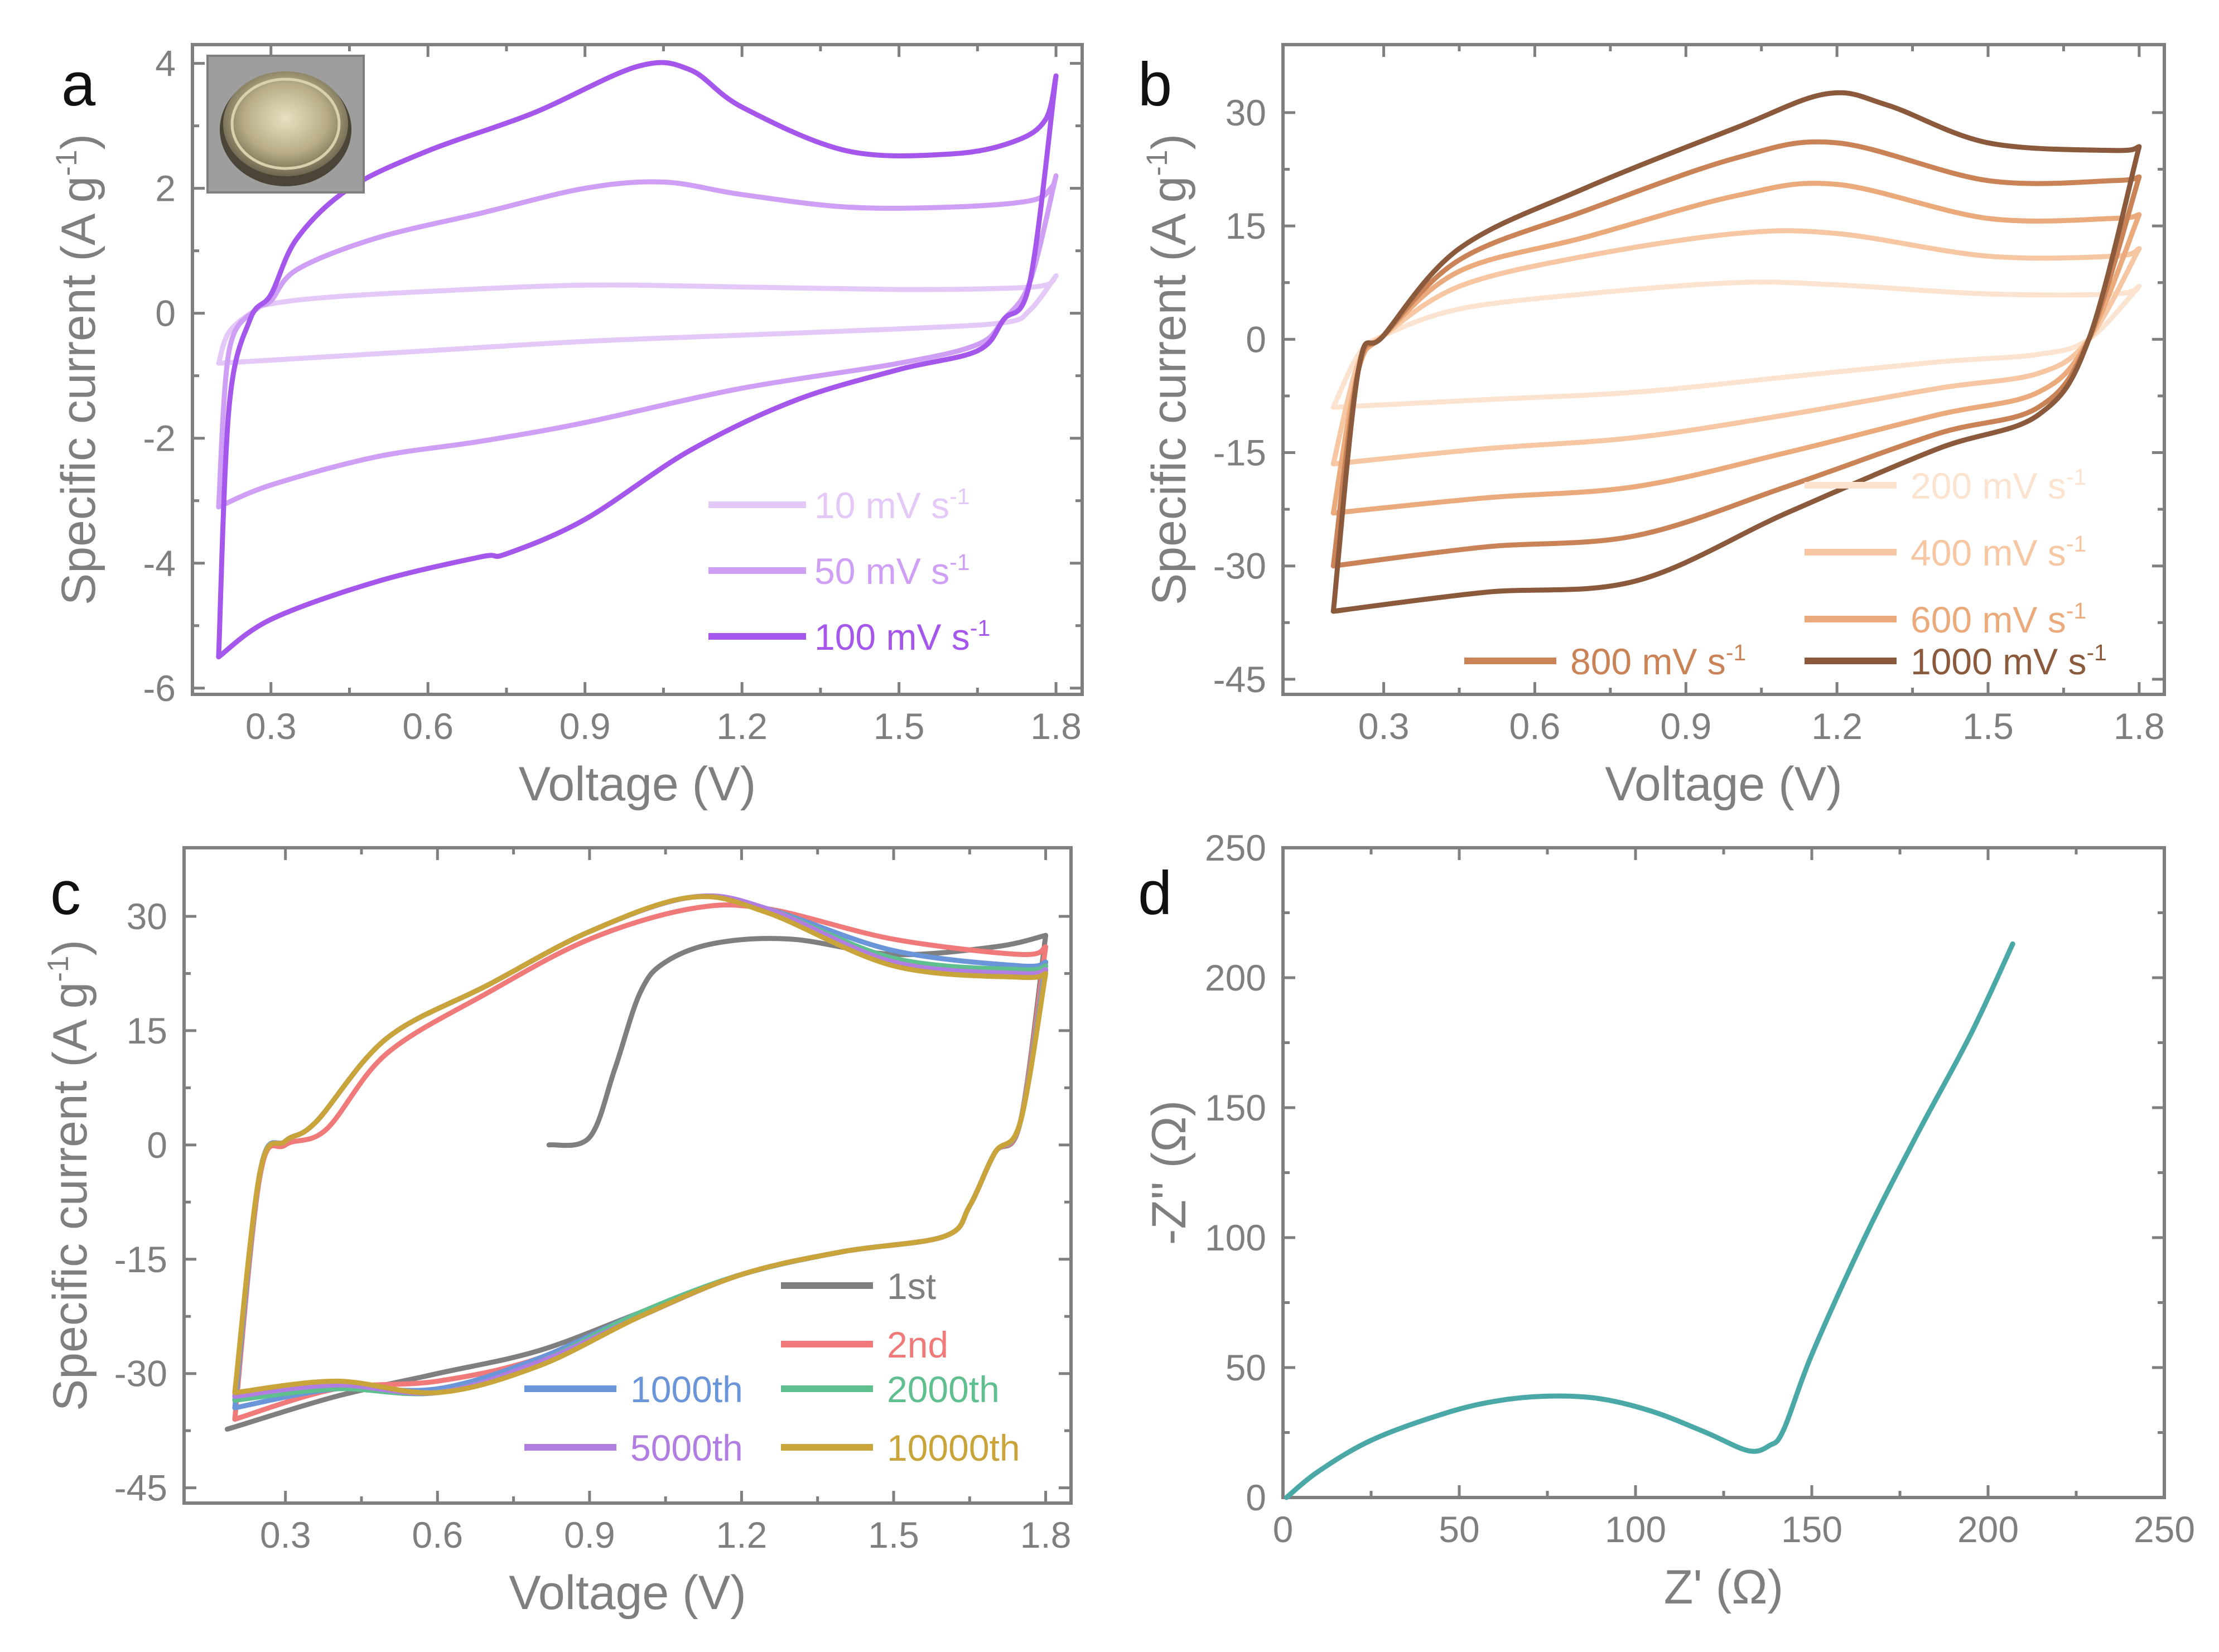 The width and height of the screenshot is (2219, 1652). I want to click on legend-label: 50 mV s-1, so click(892, 570).